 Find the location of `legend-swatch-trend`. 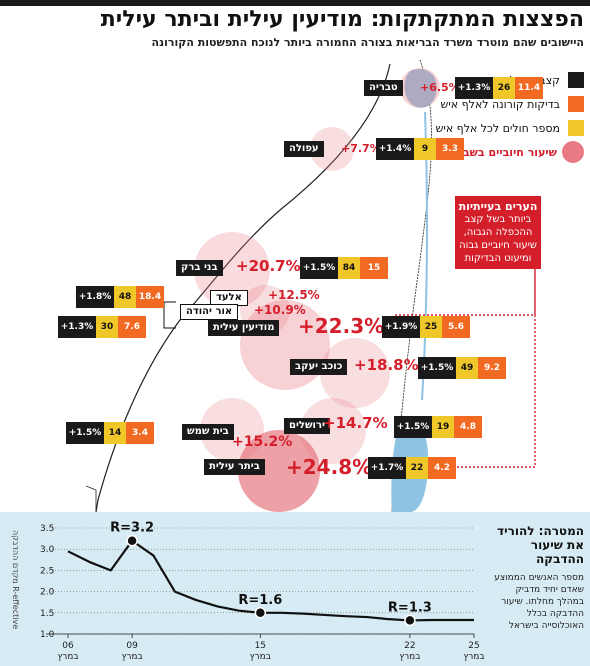

legend-swatch-trend is located at coordinates (576, 80).